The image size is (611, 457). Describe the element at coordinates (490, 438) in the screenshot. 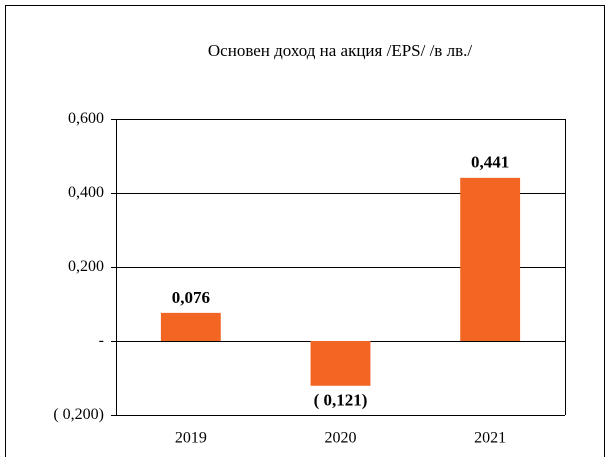

I see `x-tick-label: 2021` at that location.